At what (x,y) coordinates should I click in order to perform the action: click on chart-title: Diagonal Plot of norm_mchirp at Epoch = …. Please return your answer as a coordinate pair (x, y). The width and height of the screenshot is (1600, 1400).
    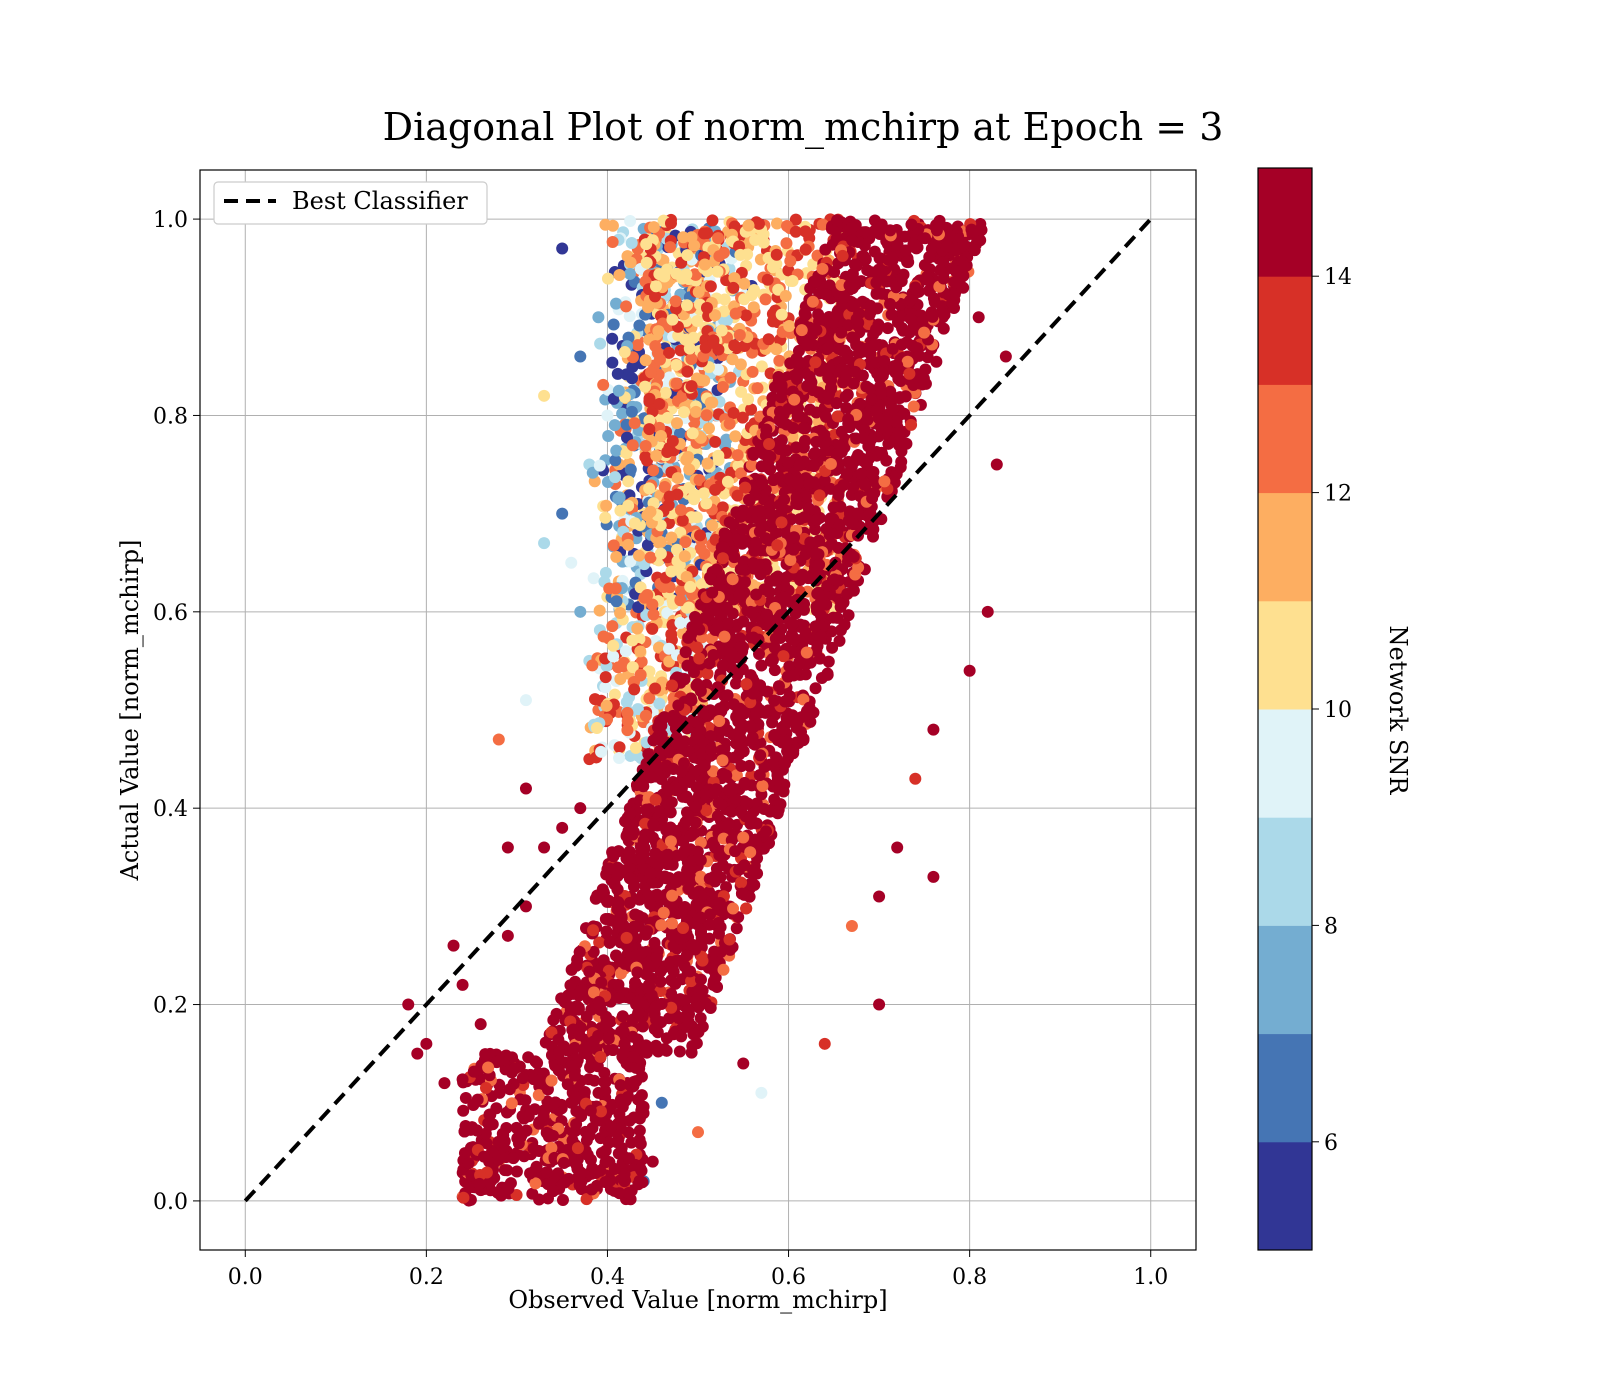
    Looking at the image, I should click on (803, 127).